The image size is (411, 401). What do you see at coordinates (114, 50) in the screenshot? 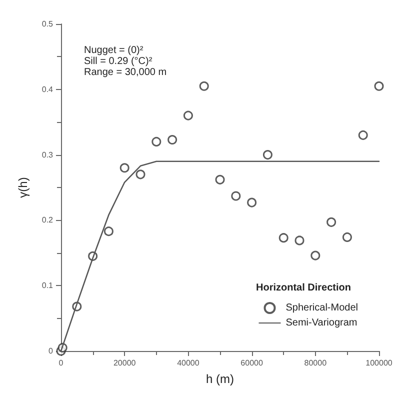
I see `annotation: Nugget = (0)²` at bounding box center [114, 50].